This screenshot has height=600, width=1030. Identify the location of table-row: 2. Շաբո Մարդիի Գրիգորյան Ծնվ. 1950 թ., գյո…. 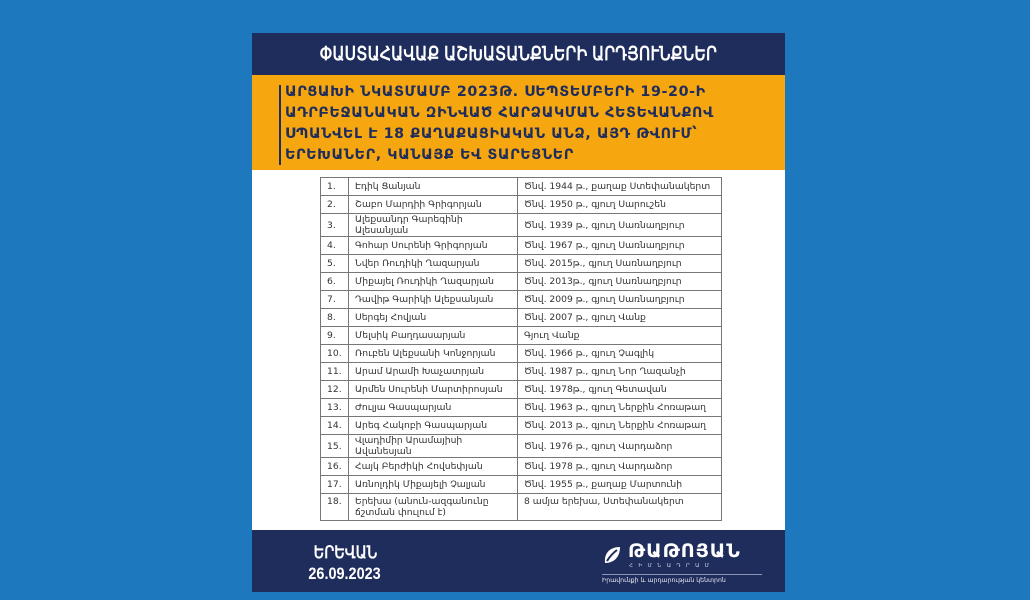
(521, 204).